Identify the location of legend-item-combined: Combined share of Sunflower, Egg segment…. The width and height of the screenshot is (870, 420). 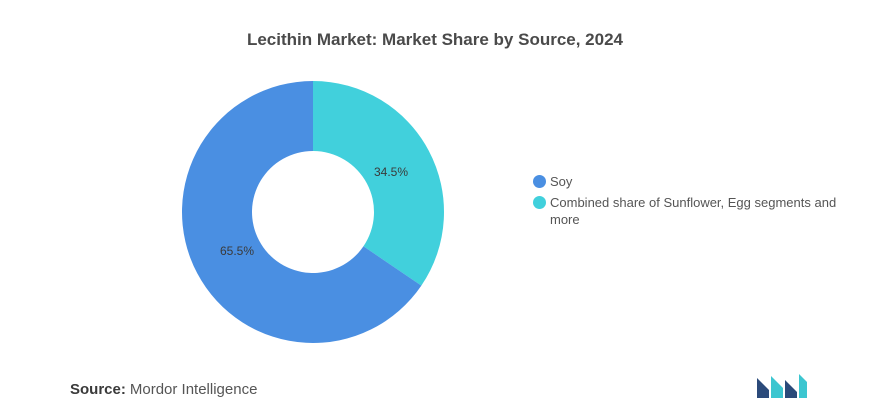
(688, 211).